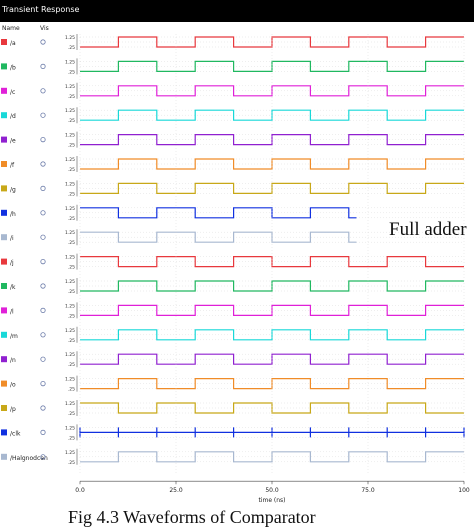 Image resolution: width=474 pixels, height=528 pixels. I want to click on series-f: /f 1.25 .25, so click(232, 164).